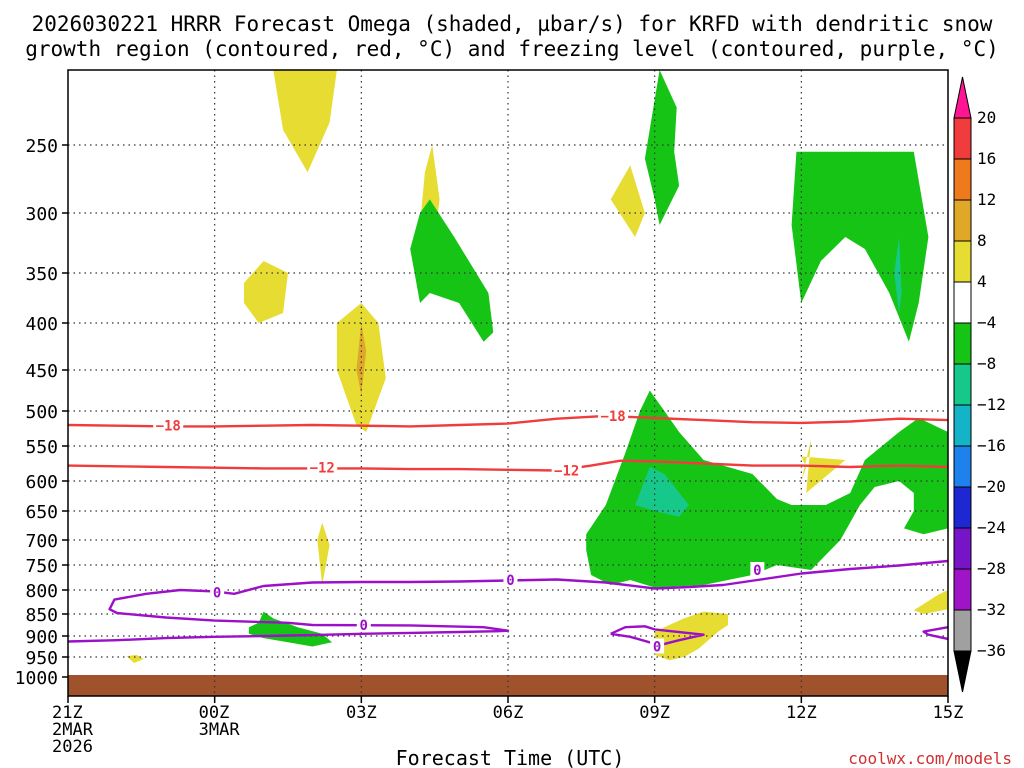 The width and height of the screenshot is (1024, 768). What do you see at coordinates (452, 270) in the screenshot?
I see `omega-neg-a` at bounding box center [452, 270].